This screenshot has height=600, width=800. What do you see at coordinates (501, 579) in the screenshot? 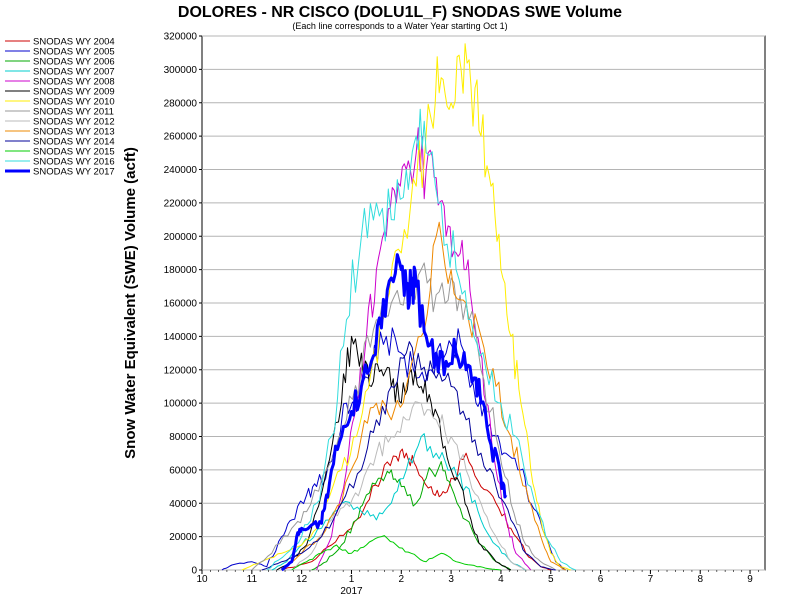
I see `x-tick-label: 4` at bounding box center [501, 579].